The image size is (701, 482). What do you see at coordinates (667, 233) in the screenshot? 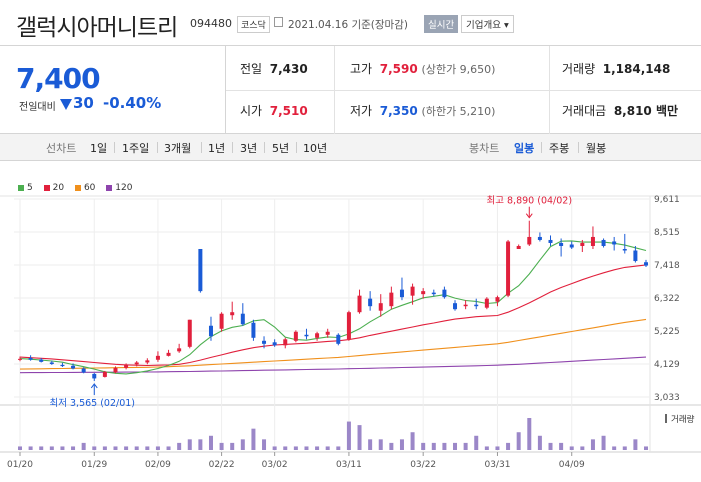
I see `y-tick-label: 8,515` at bounding box center [667, 233].